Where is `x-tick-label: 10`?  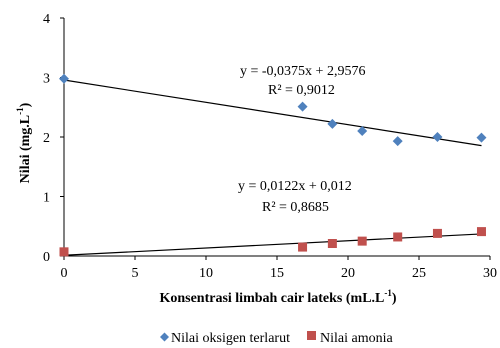 x-tick-label: 10 is located at coordinates (206, 273).